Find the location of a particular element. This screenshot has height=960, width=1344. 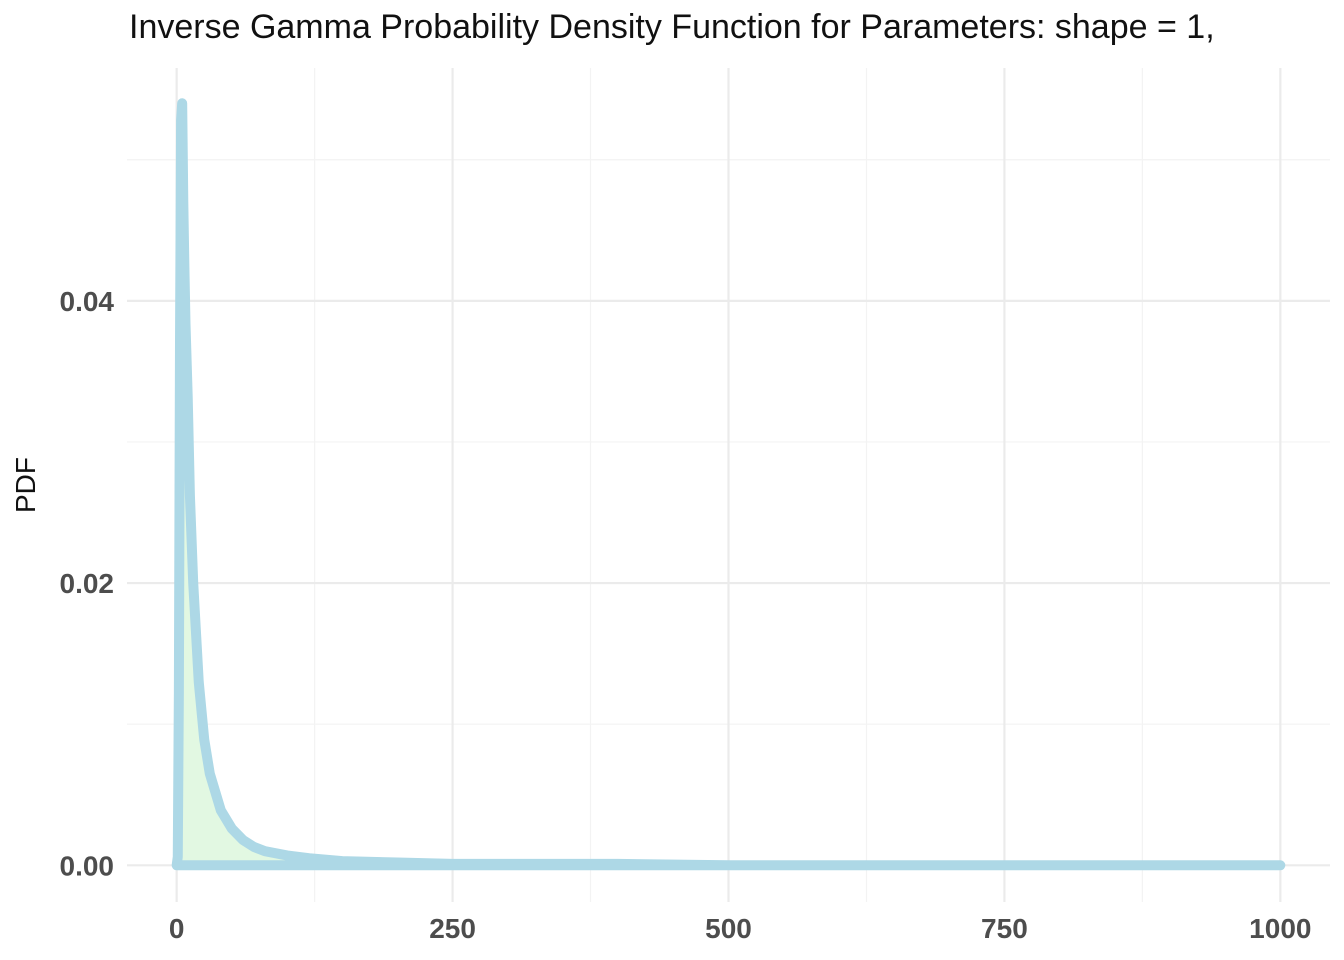

y-tick-label: 0.00 is located at coordinates (87, 865).